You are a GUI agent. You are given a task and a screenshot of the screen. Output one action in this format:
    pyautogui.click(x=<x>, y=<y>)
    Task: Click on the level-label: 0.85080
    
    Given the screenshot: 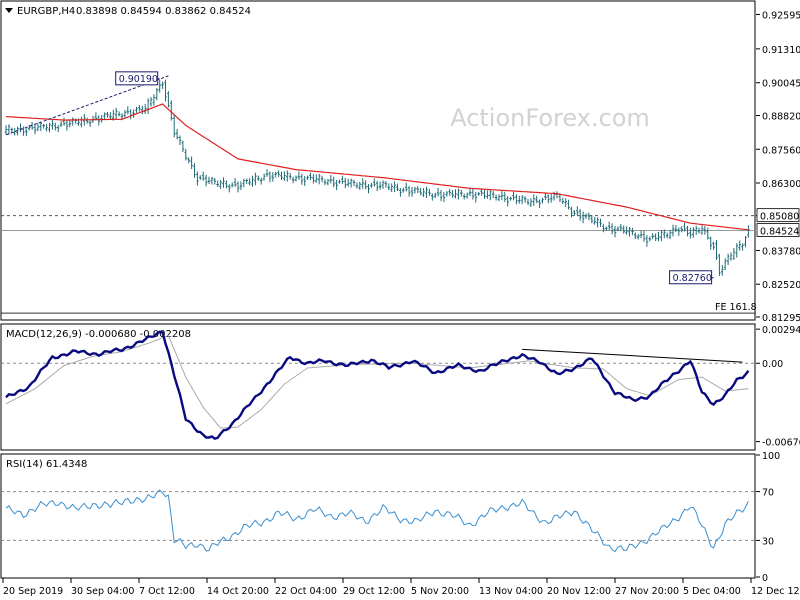 What is the action you would take?
    pyautogui.click(x=779, y=217)
    